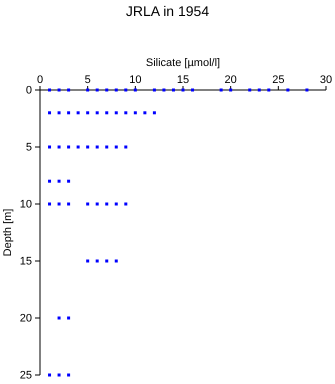  Describe the element at coordinates (135, 80) in the screenshot. I see `x-tick-label: 10` at that location.